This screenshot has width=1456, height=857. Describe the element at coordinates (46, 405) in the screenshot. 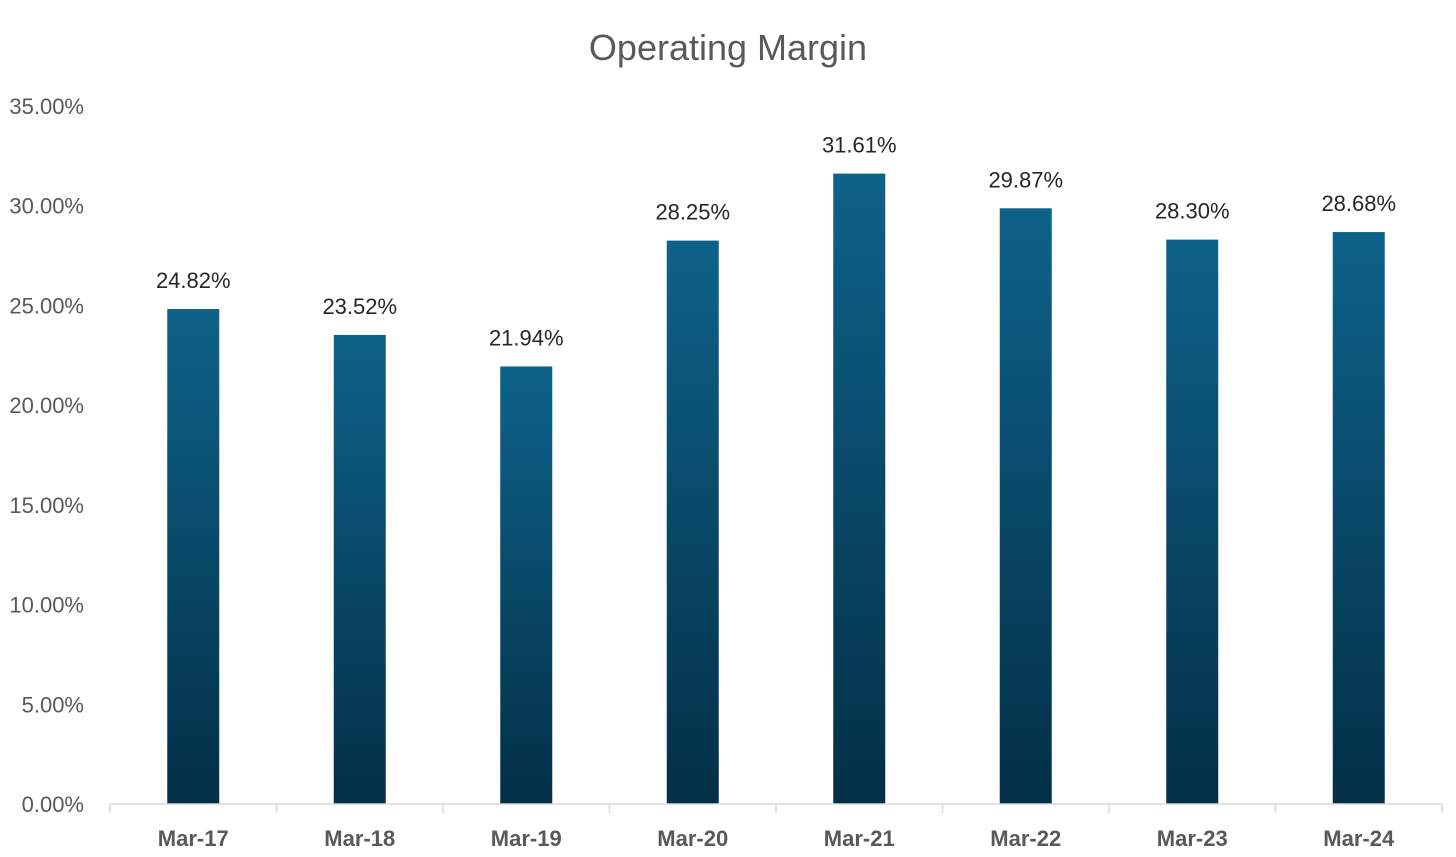

I see `y-tick-label: 20.00%` at that location.